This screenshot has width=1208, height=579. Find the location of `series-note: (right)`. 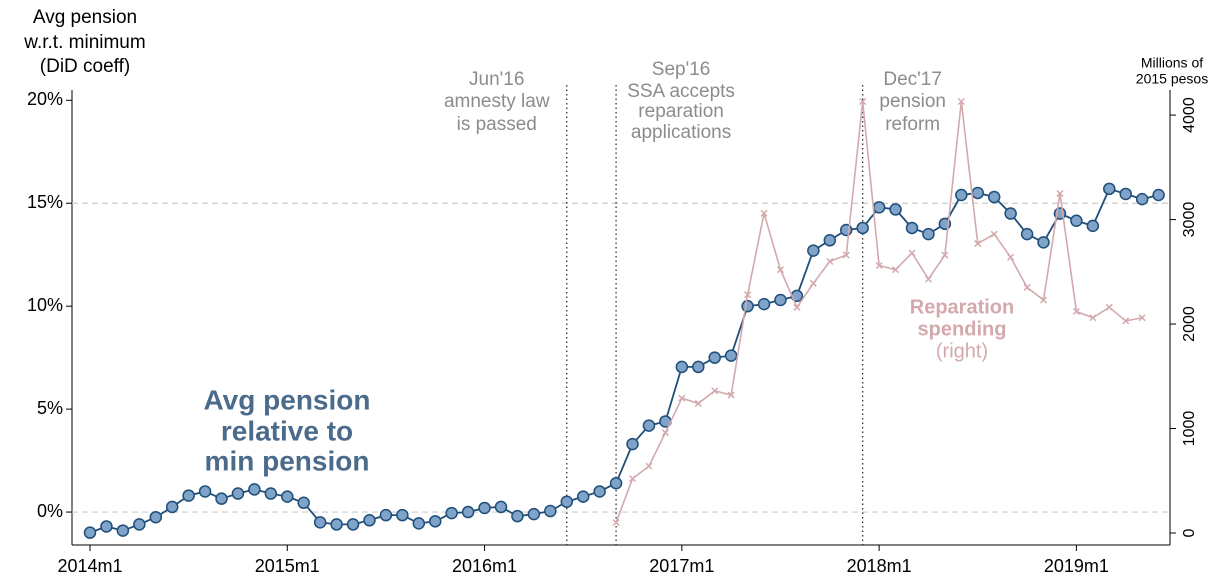

series-note: (right) is located at coordinates (962, 351).